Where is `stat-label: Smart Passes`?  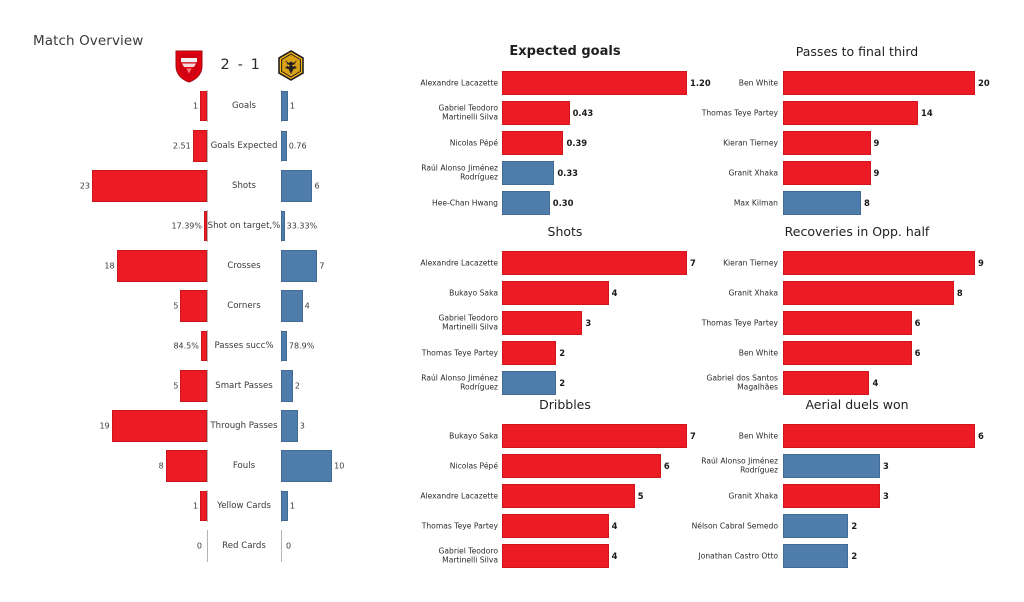
stat-label: Smart Passes is located at coordinates (244, 385).